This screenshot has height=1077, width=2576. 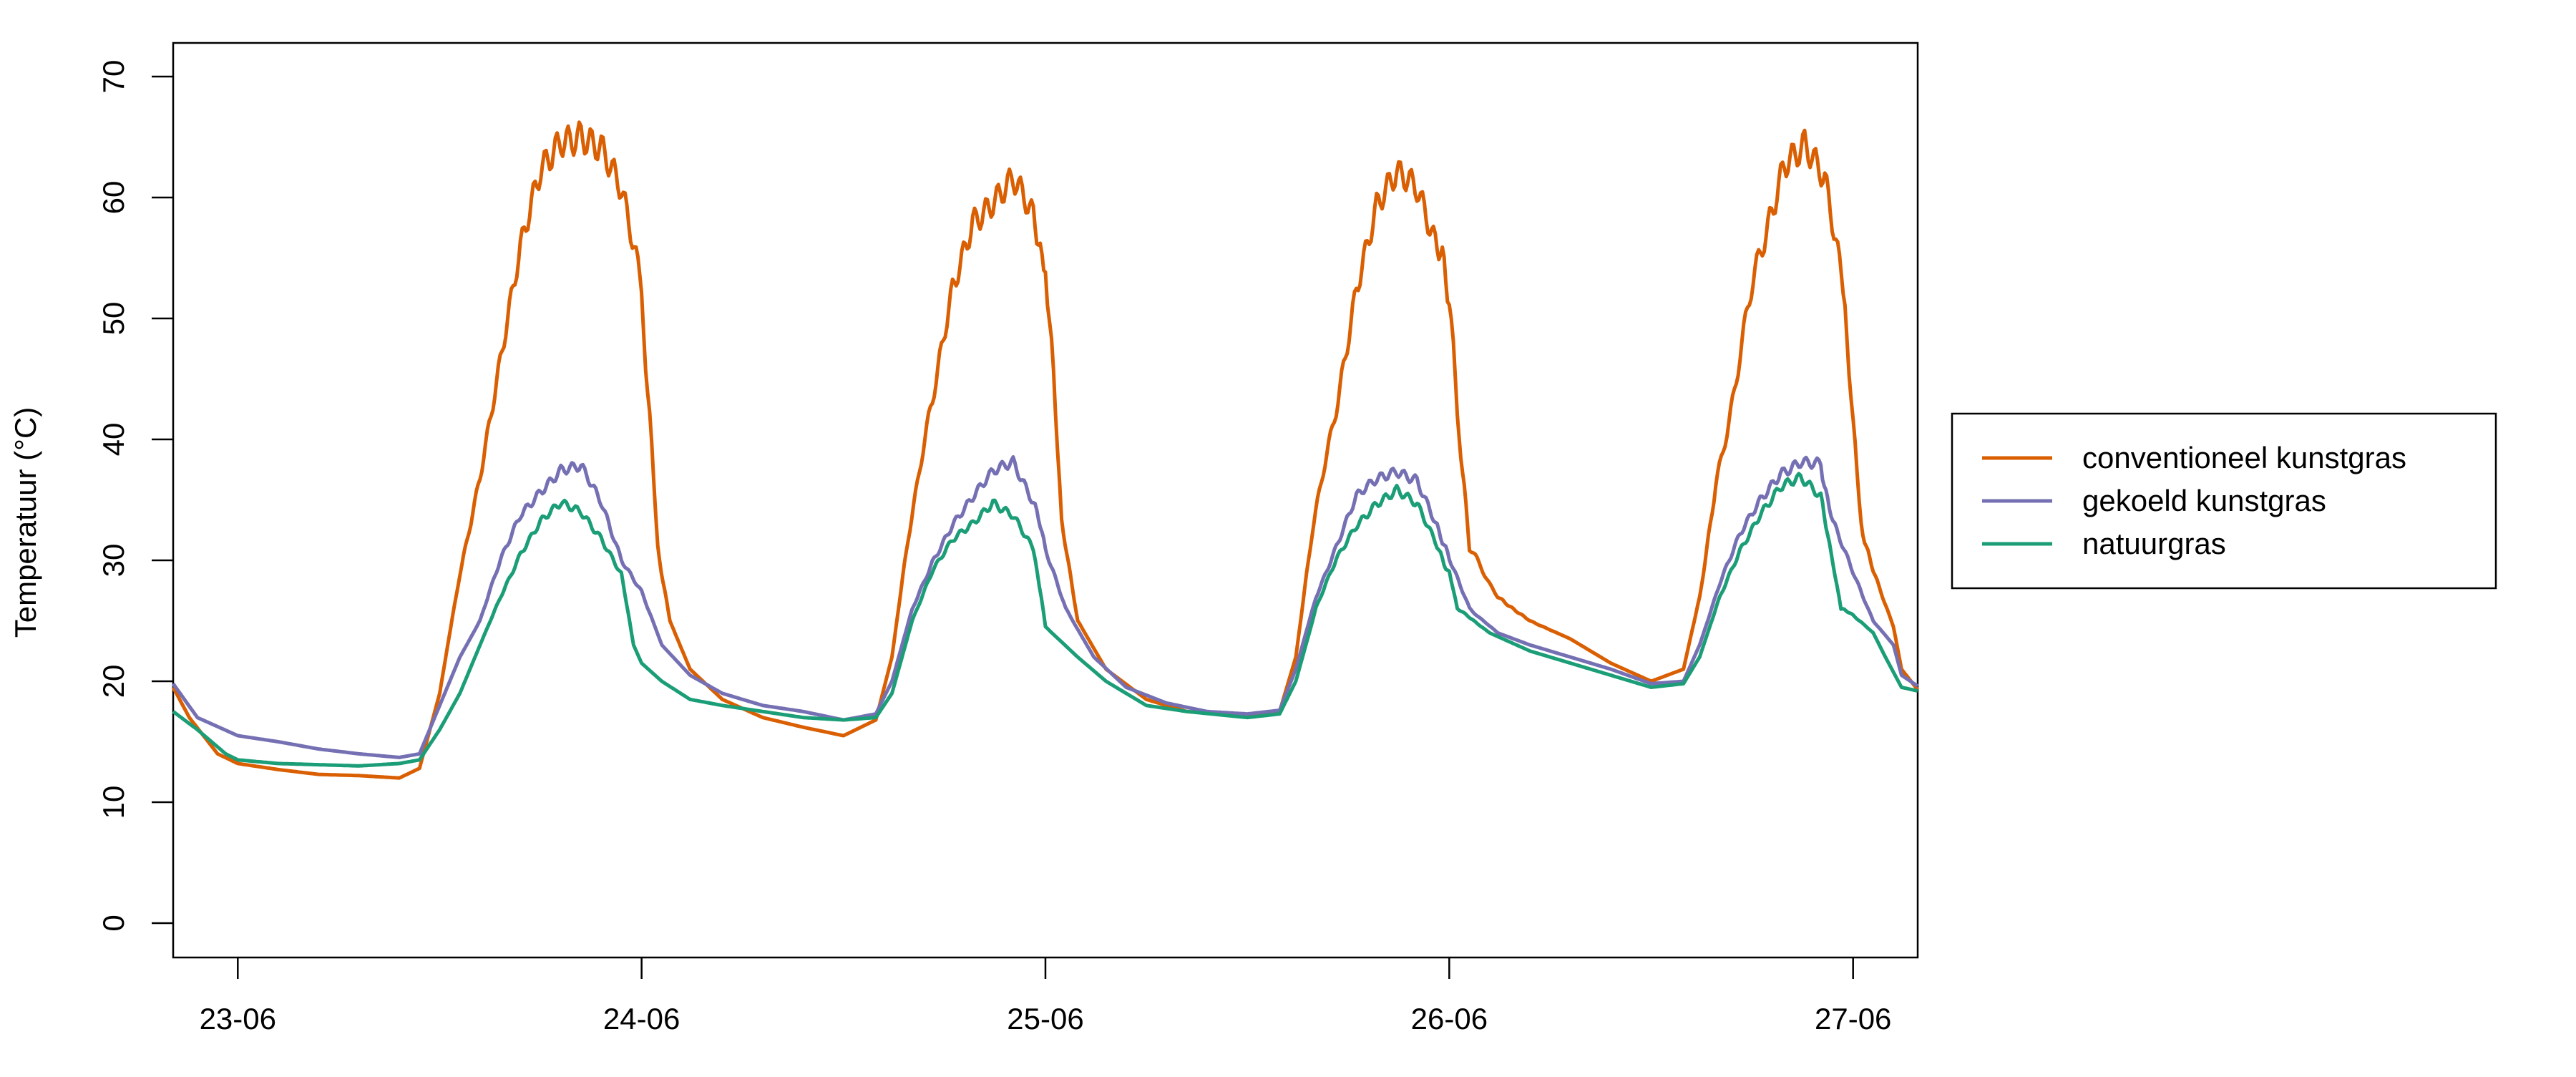 I want to click on y-axis-title: Temperatuur (°C), so click(x=25, y=522).